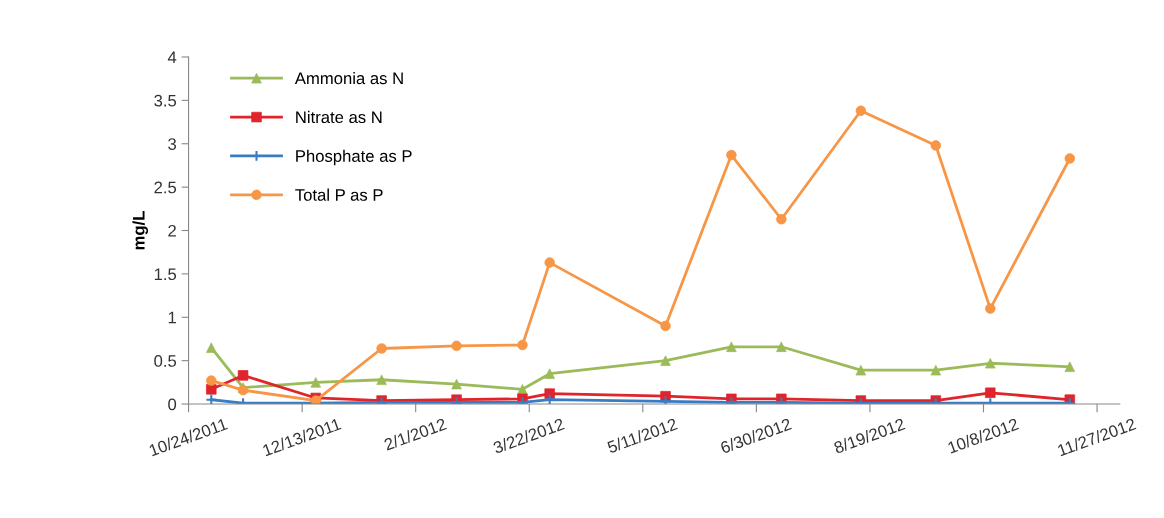 Image resolution: width=1164 pixels, height=518 pixels. I want to click on y-tick-label: 2, so click(172, 230).